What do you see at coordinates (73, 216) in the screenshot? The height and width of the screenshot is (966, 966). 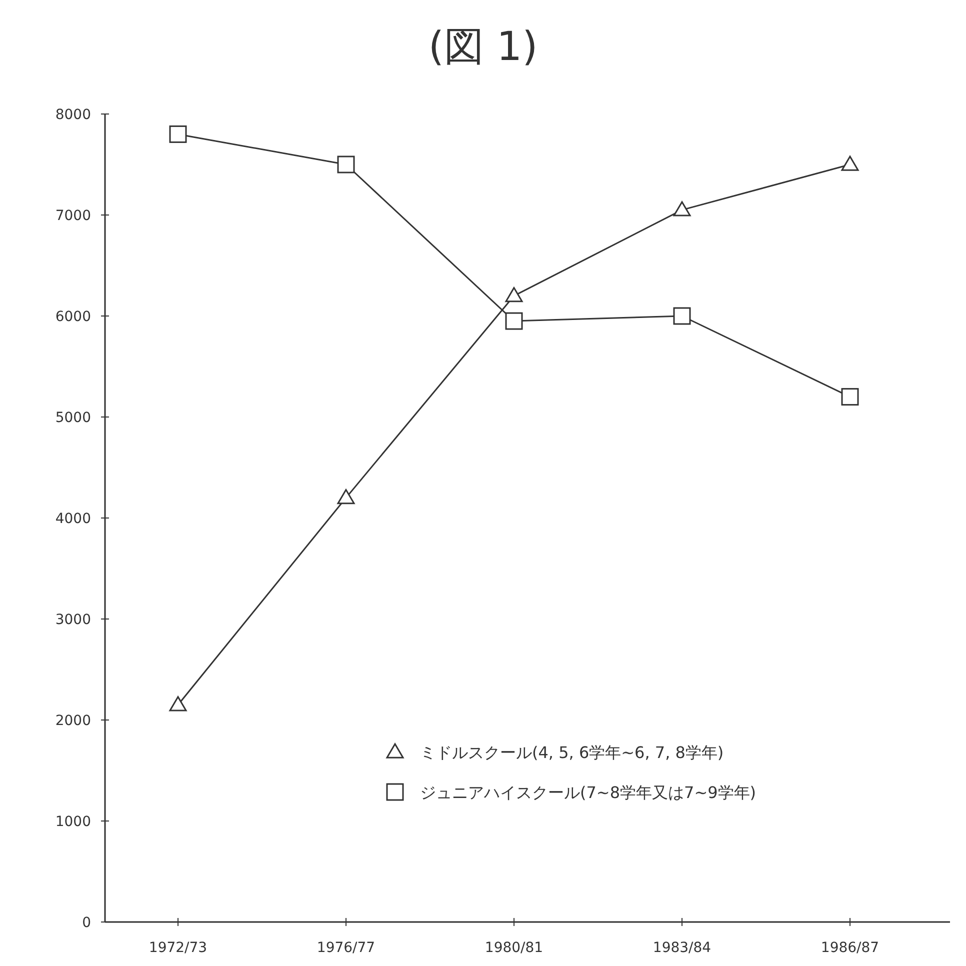 I see `y-tick-label: 7000` at bounding box center [73, 216].